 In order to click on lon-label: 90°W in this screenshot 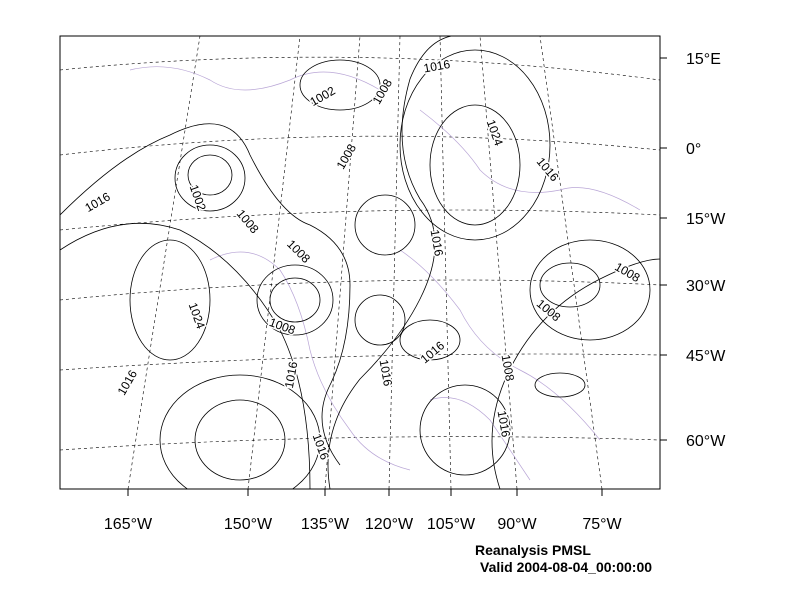, I will do `click(517, 524)`.